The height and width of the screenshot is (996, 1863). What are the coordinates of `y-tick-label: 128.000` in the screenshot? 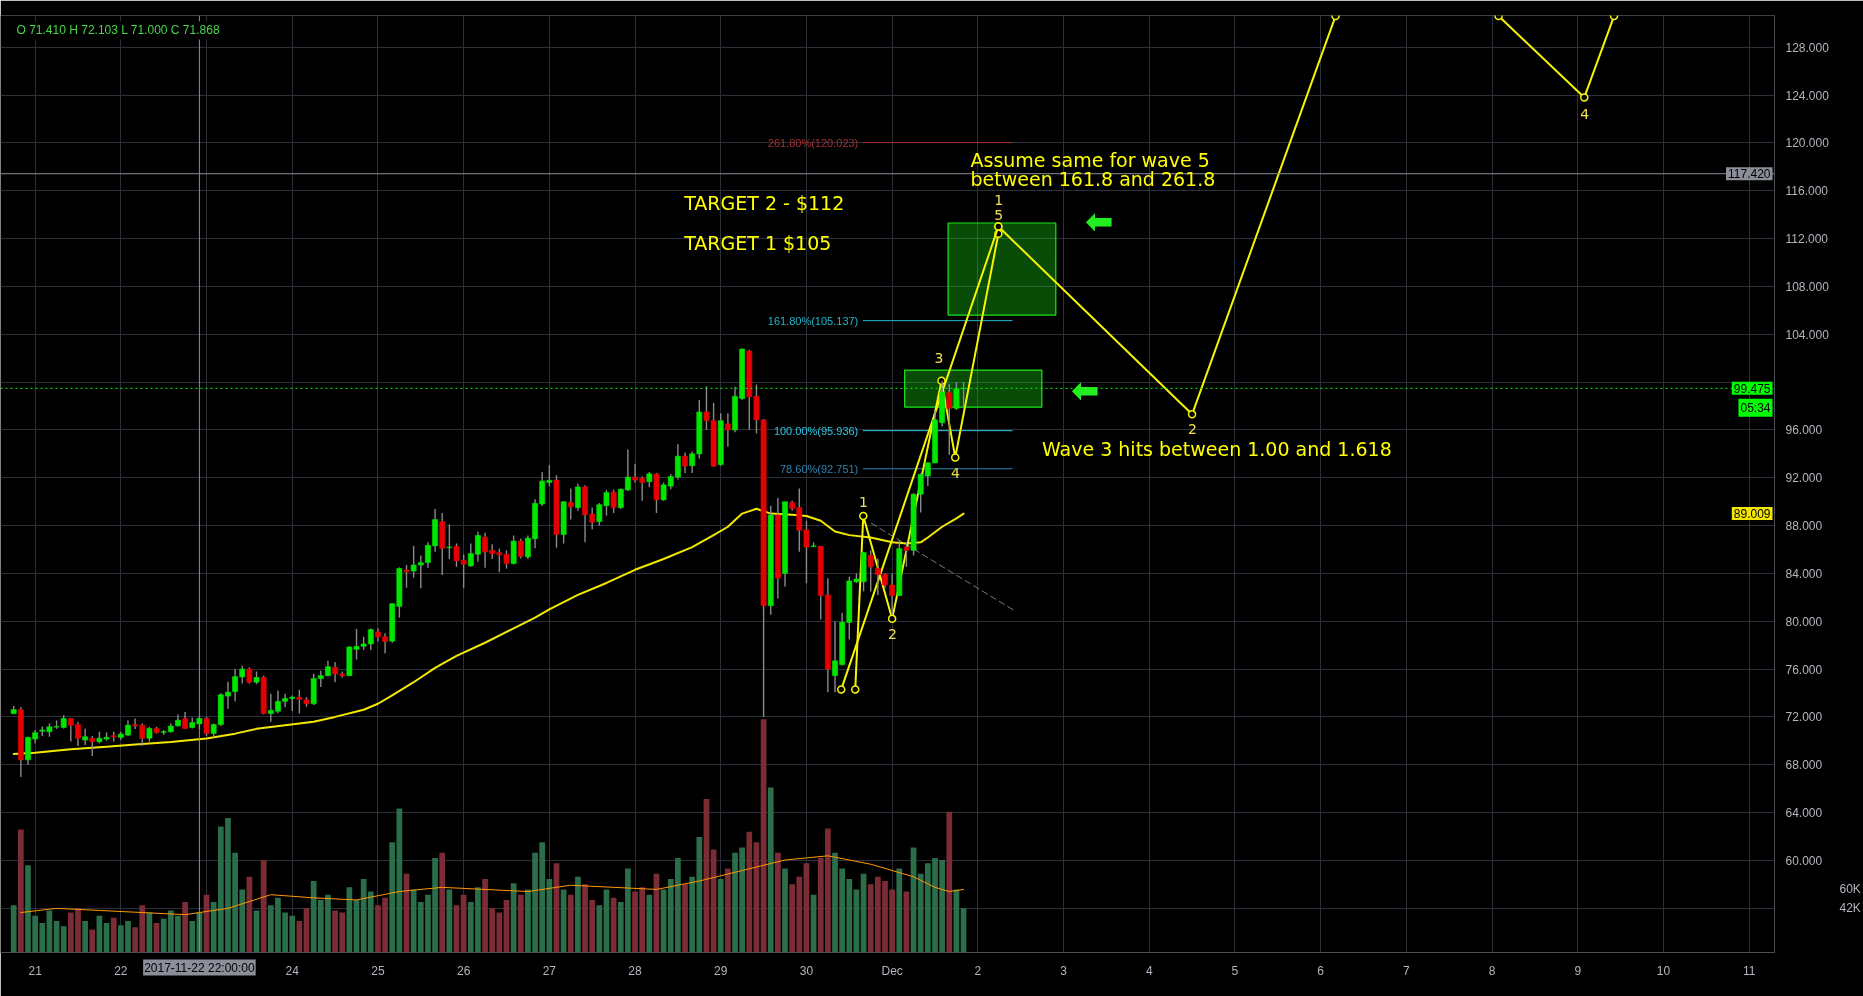 It's located at (1807, 47).